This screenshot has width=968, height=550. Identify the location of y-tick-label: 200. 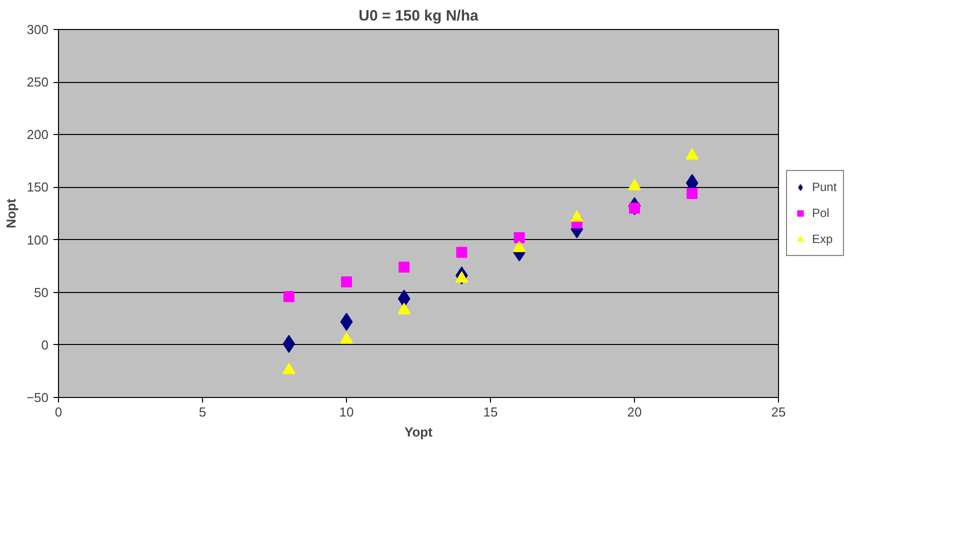
(37, 134).